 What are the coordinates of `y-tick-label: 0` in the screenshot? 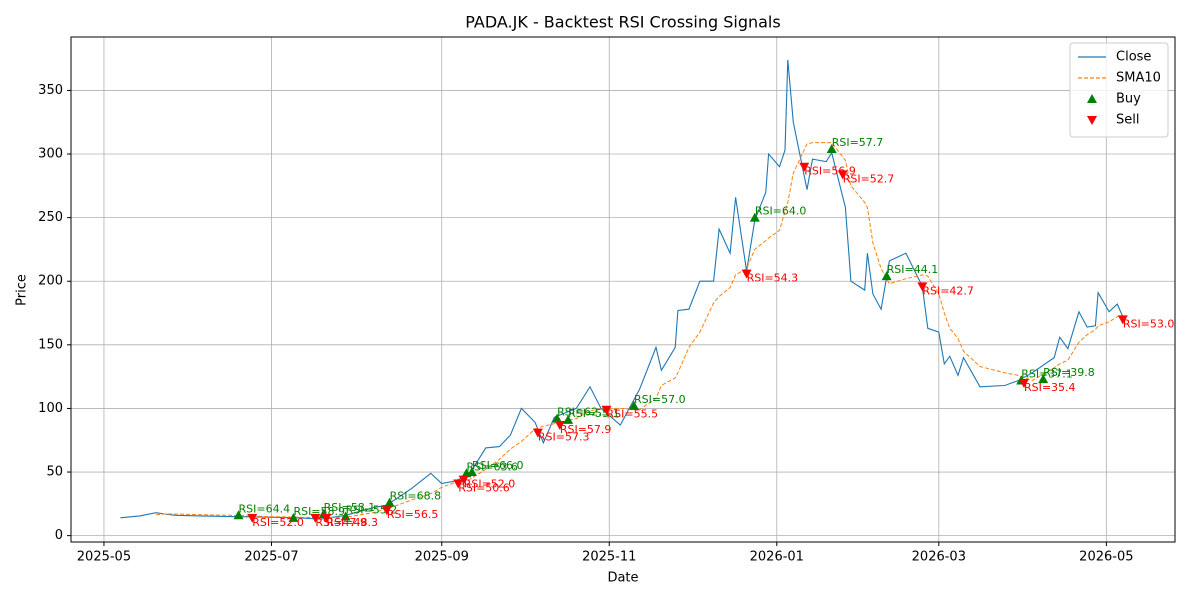 It's located at (59, 535).